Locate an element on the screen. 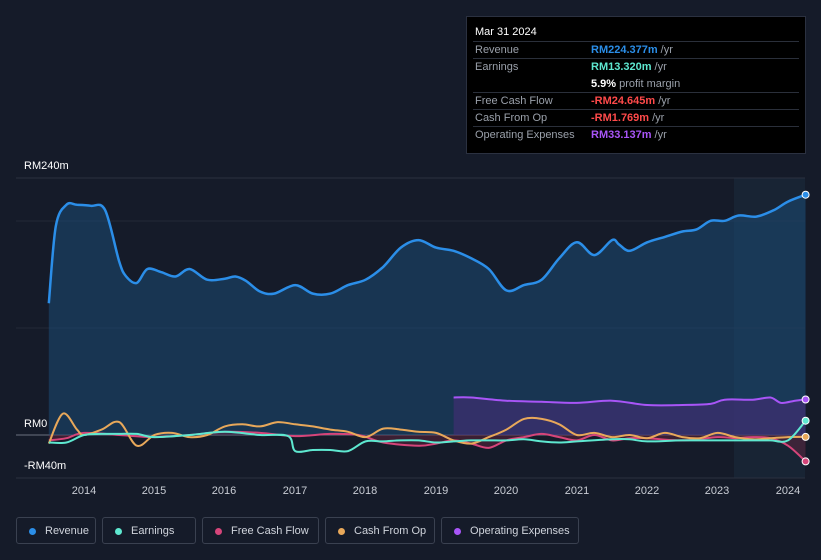  legend-item-cash-from-op: Cash From Op is located at coordinates (380, 530).